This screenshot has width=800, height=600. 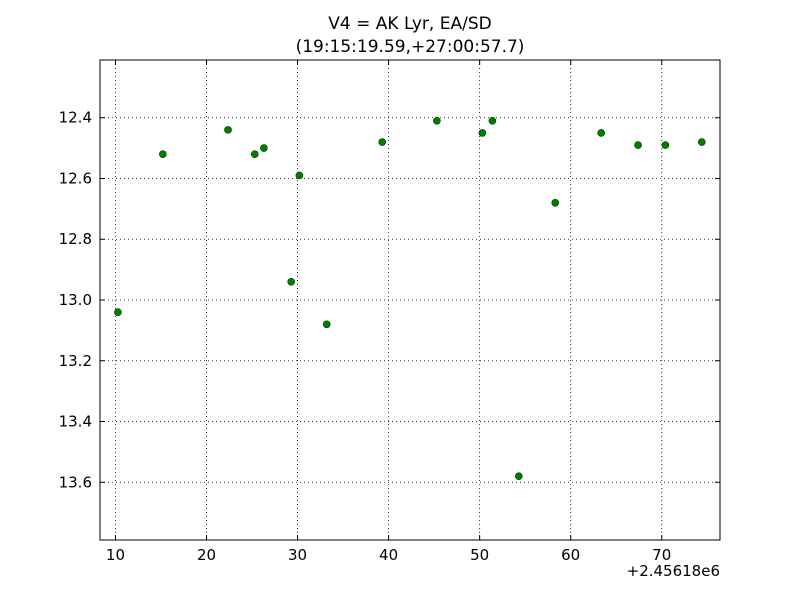 What do you see at coordinates (75, 300) in the screenshot?
I see `y-tick-label: 13.0` at bounding box center [75, 300].